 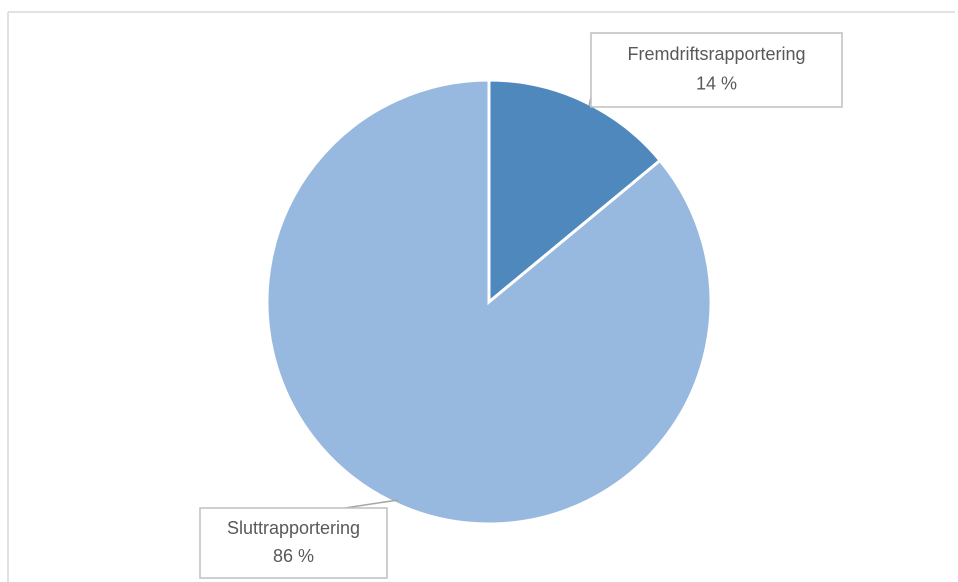 I want to click on pie-slice, so click(x=575, y=192).